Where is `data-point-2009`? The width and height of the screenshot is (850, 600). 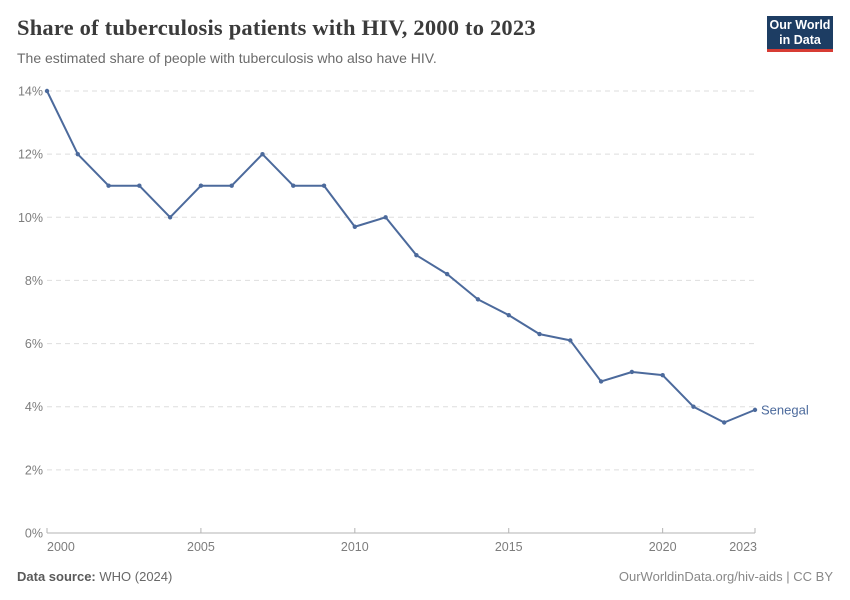 data-point-2009 is located at coordinates (324, 185).